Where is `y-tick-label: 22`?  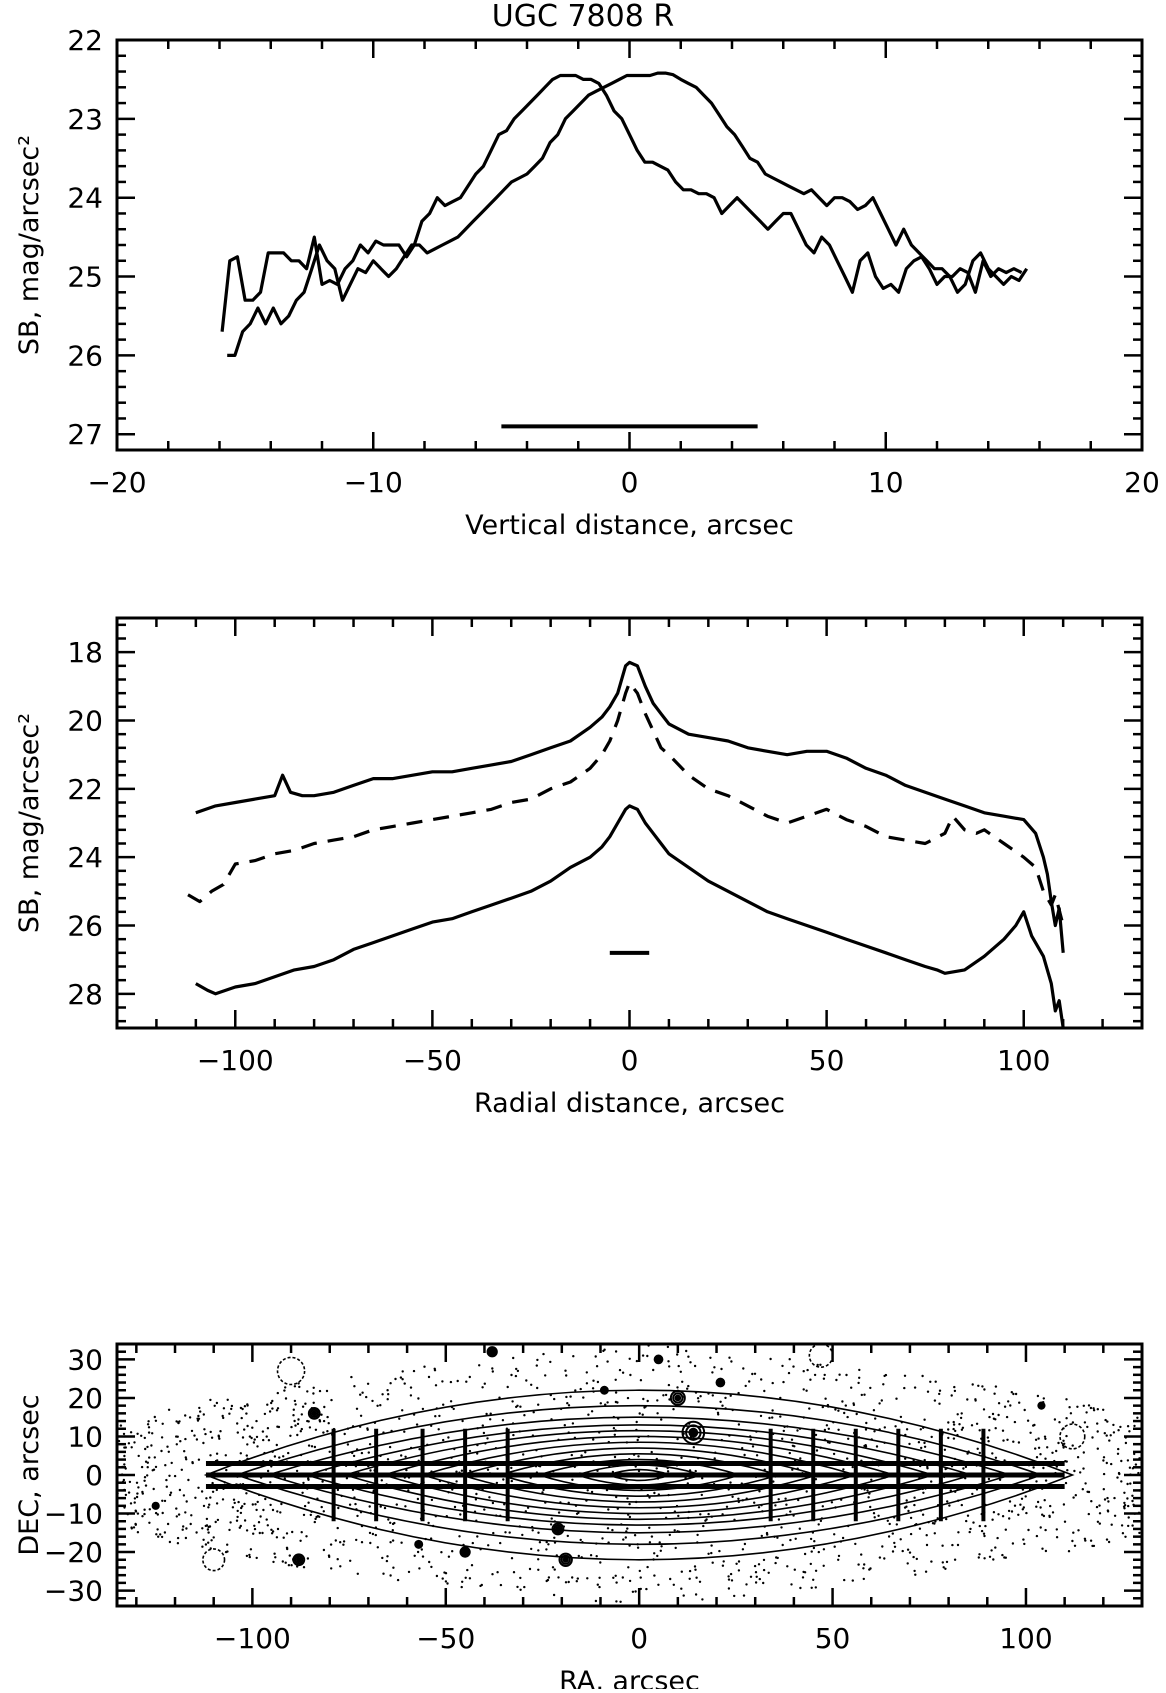
y-tick-label: 22 is located at coordinates (85, 40).